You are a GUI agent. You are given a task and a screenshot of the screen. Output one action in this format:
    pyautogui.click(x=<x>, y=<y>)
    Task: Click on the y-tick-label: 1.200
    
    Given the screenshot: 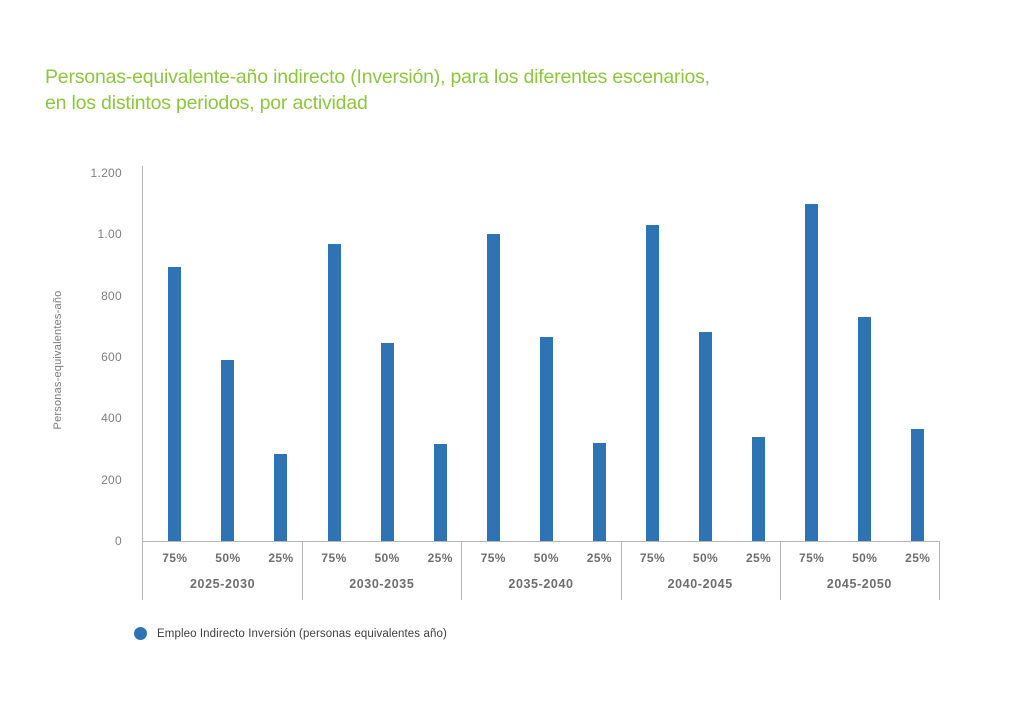 What is the action you would take?
    pyautogui.click(x=106, y=173)
    